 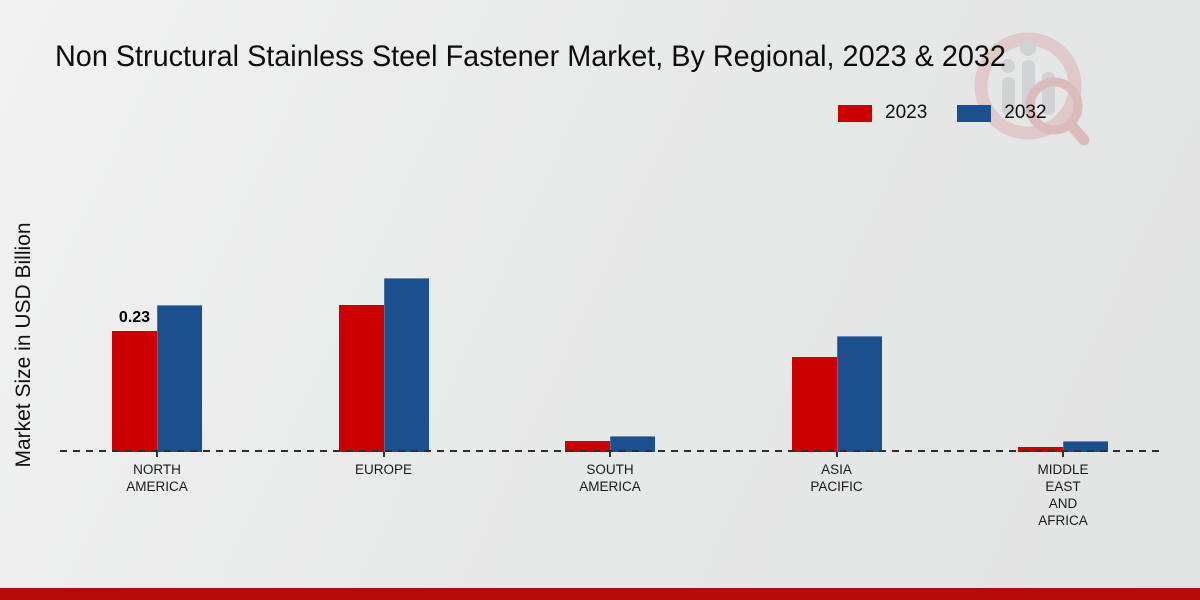 I want to click on legend-item-2023: 2023, so click(x=882, y=113).